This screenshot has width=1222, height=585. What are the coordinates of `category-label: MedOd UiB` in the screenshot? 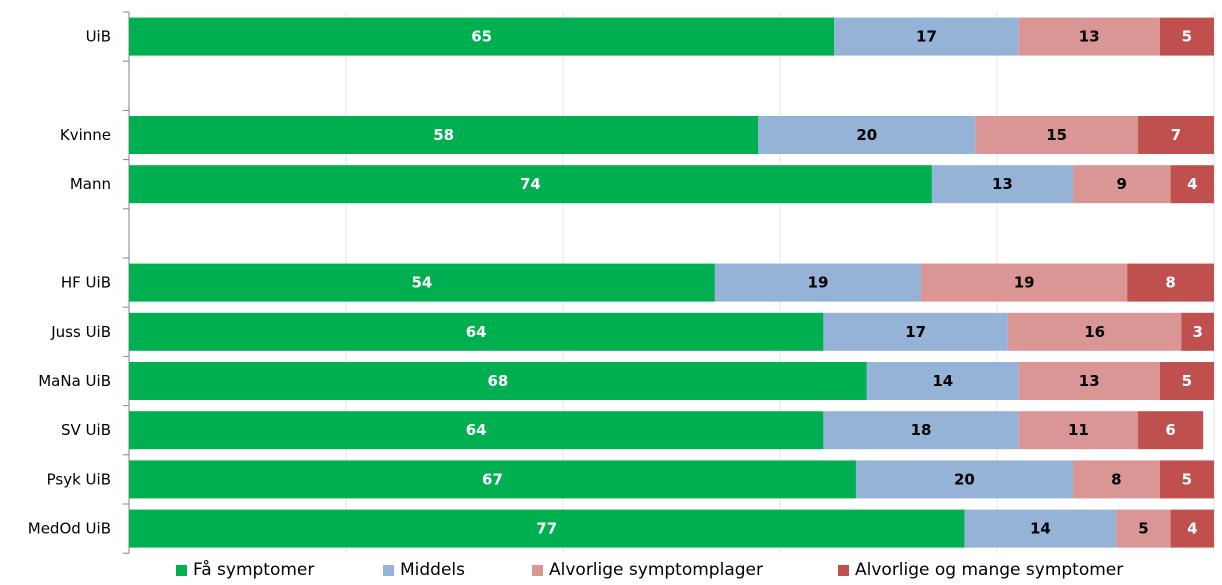 It's located at (69, 529).